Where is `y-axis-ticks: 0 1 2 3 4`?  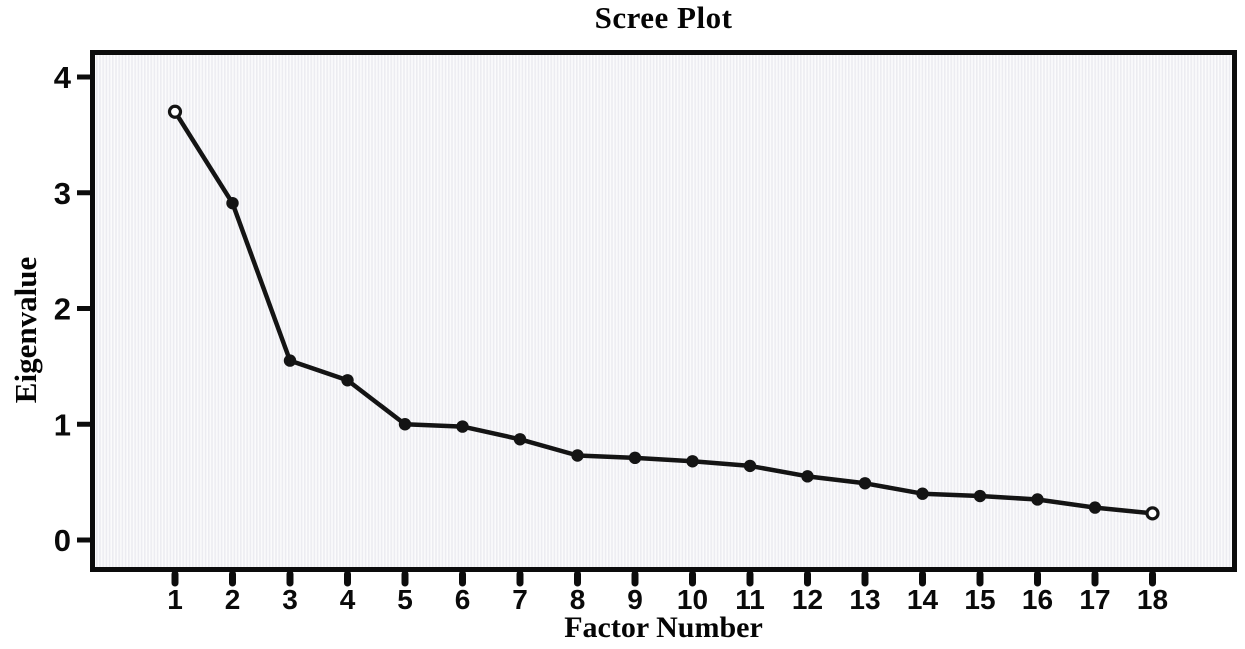 y-axis-ticks: 0 1 2 3 4 is located at coordinates (72, 309).